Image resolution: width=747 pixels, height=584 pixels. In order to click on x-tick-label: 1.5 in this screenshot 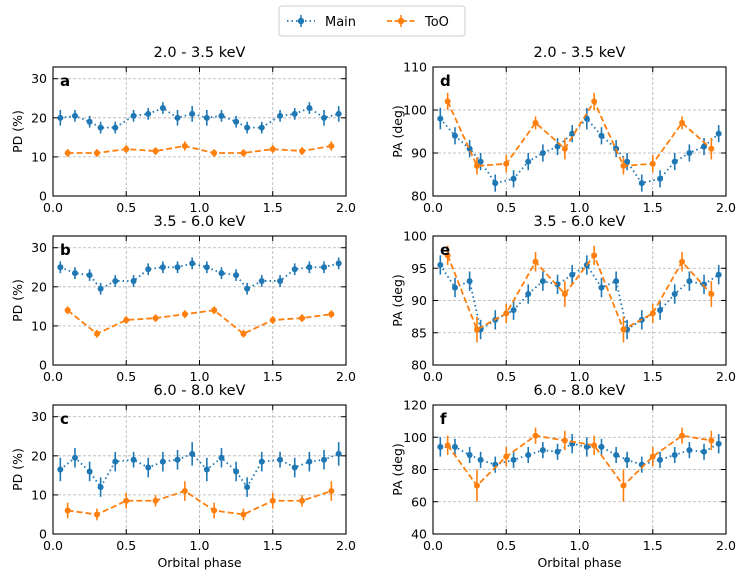, I will do `click(273, 207)`.